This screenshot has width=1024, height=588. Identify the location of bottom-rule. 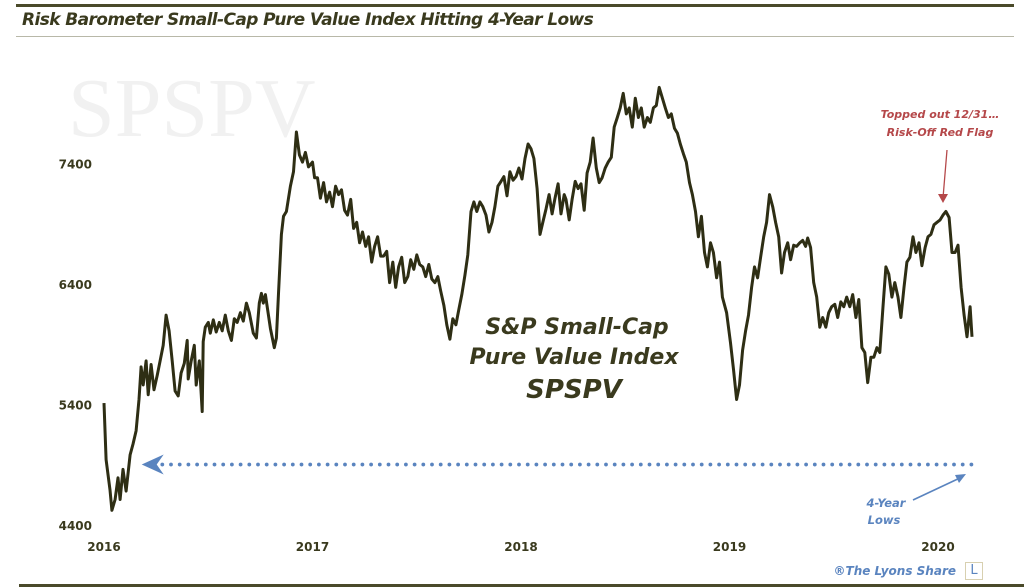
(521, 585).